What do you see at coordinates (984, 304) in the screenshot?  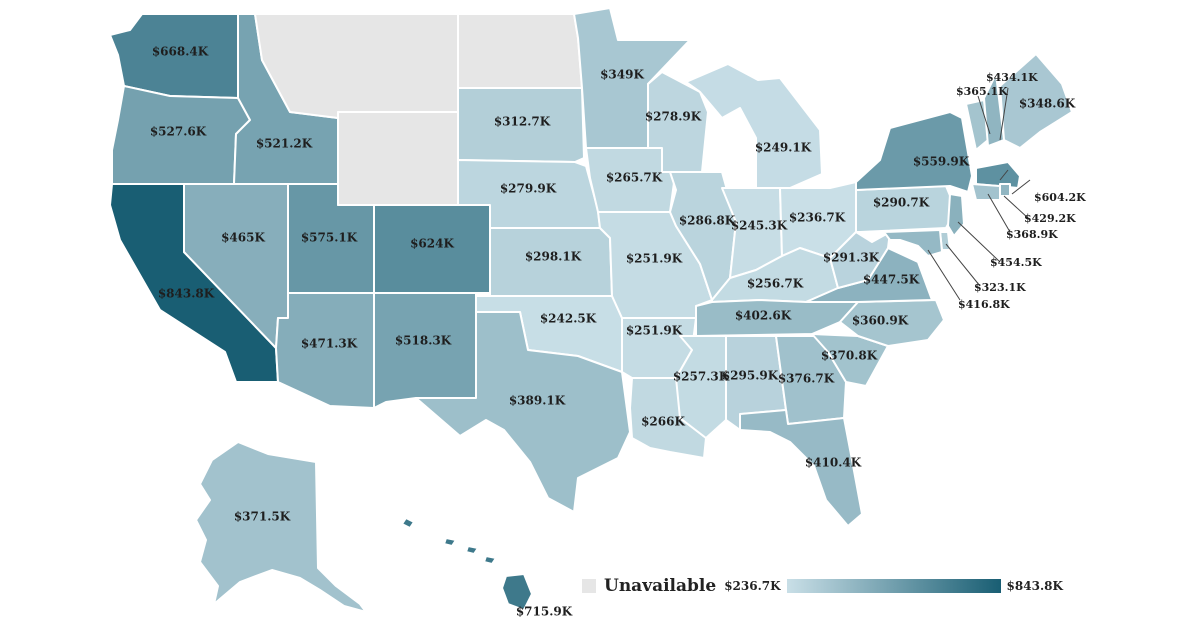 I see `label-MD: $416.8K` at bounding box center [984, 304].